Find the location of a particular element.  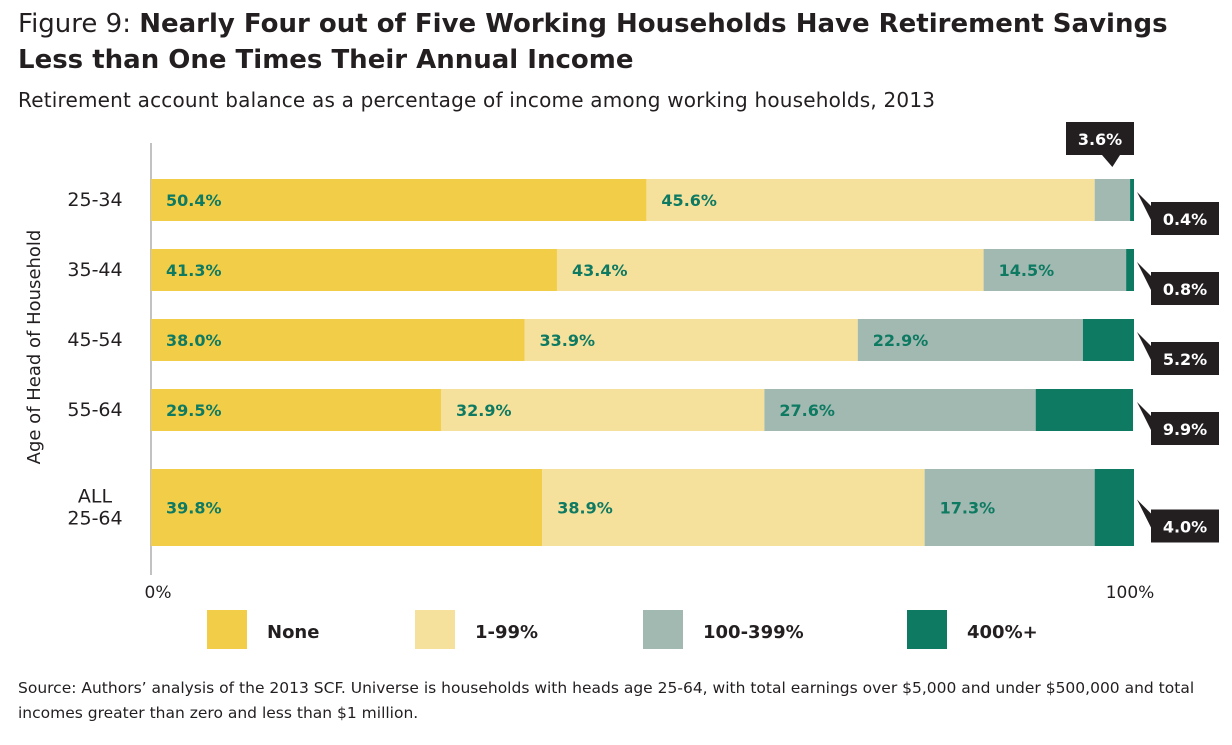

category-label: 35-44 is located at coordinates (94, 270).